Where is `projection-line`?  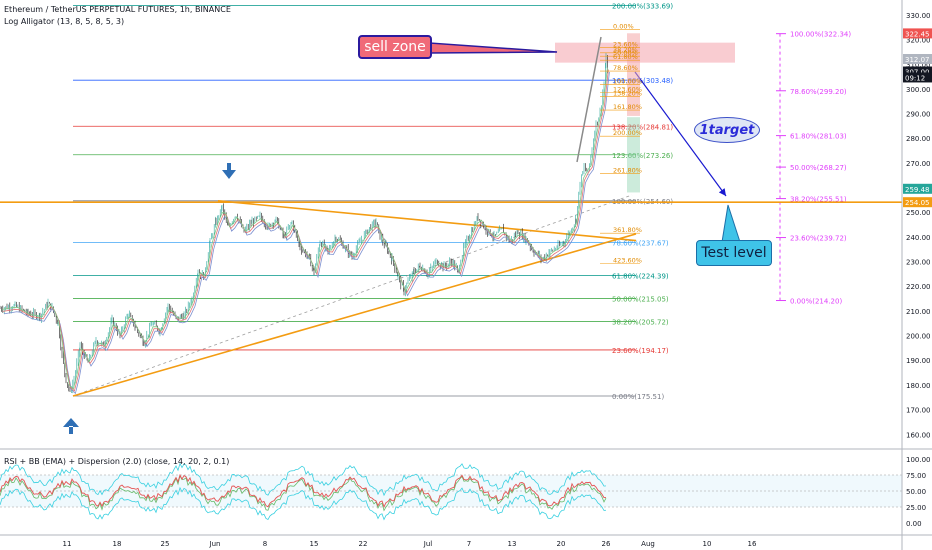 projection-line is located at coordinates (589, 99).